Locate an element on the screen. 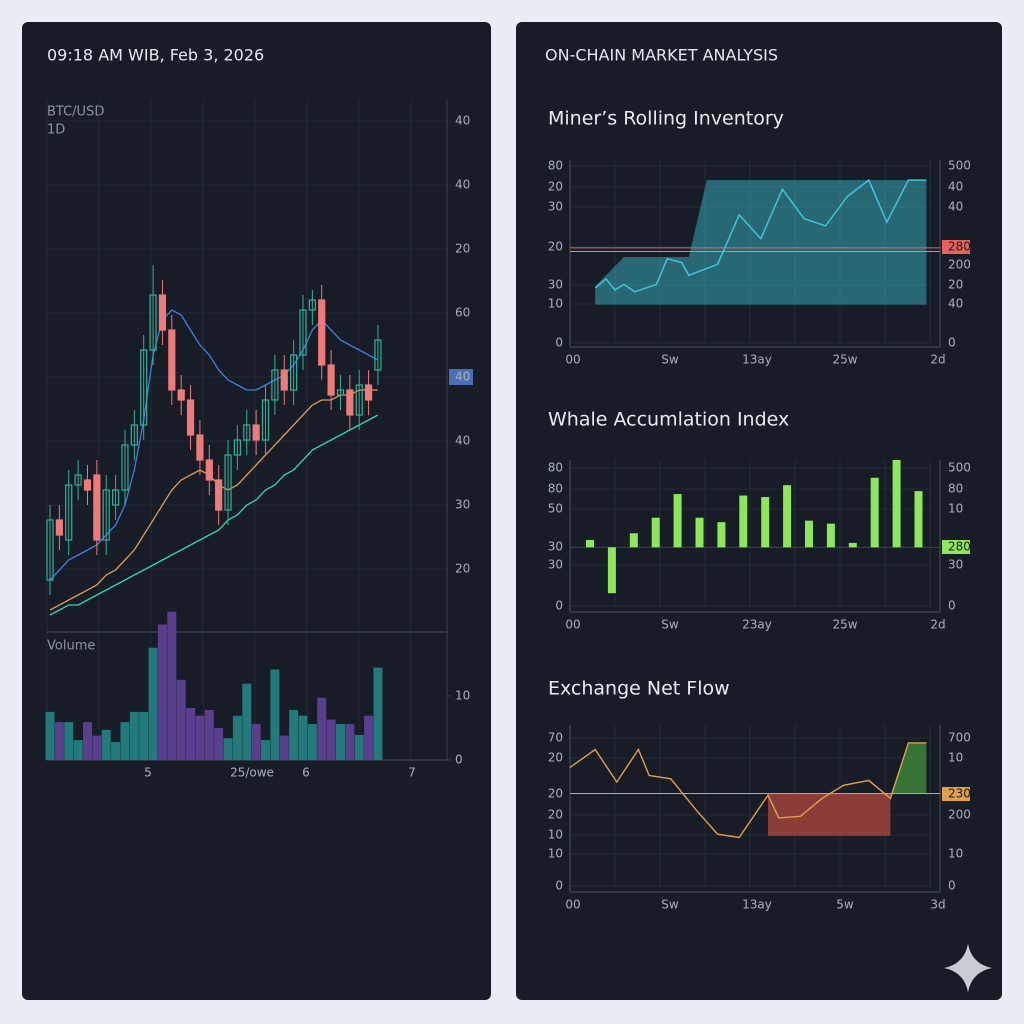  value-tag is located at coordinates (956, 794).